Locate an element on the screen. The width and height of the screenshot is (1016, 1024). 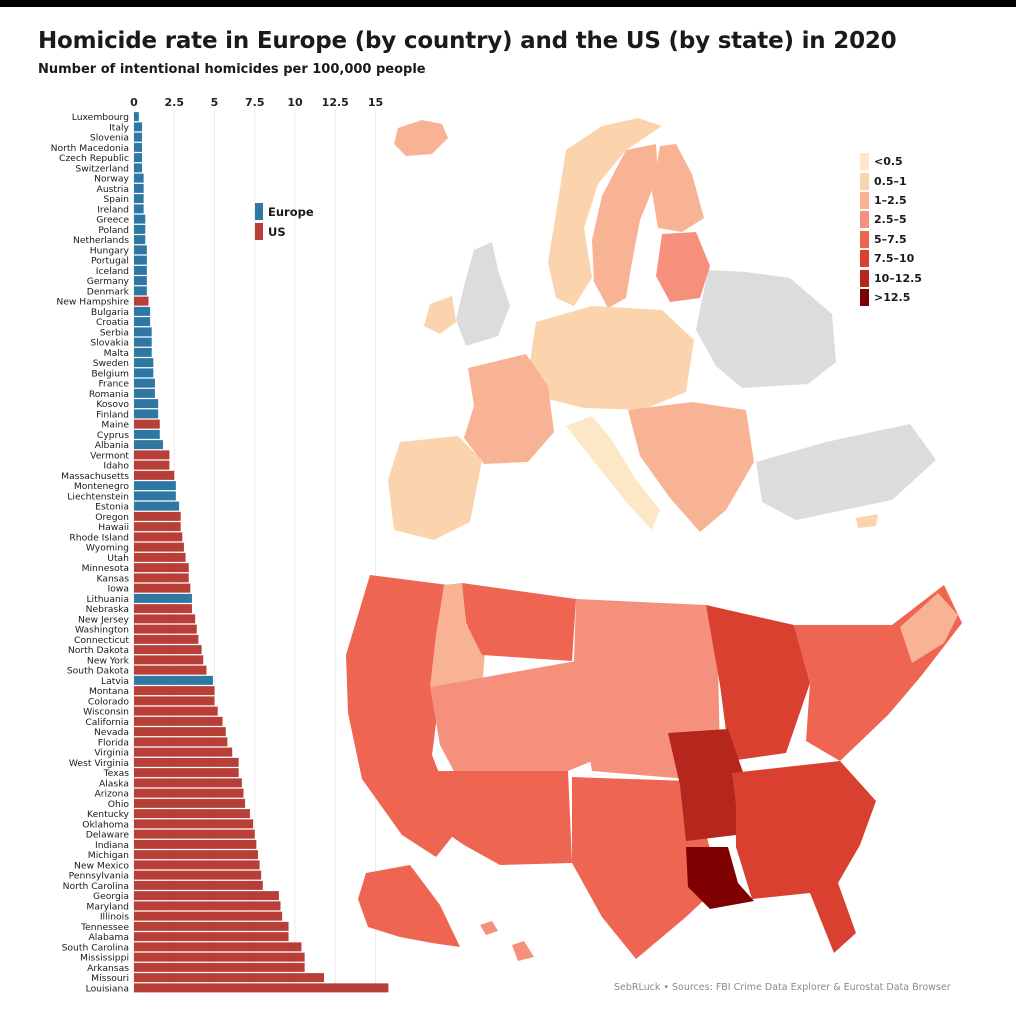
category-label: Estonia is located at coordinates (112, 507).